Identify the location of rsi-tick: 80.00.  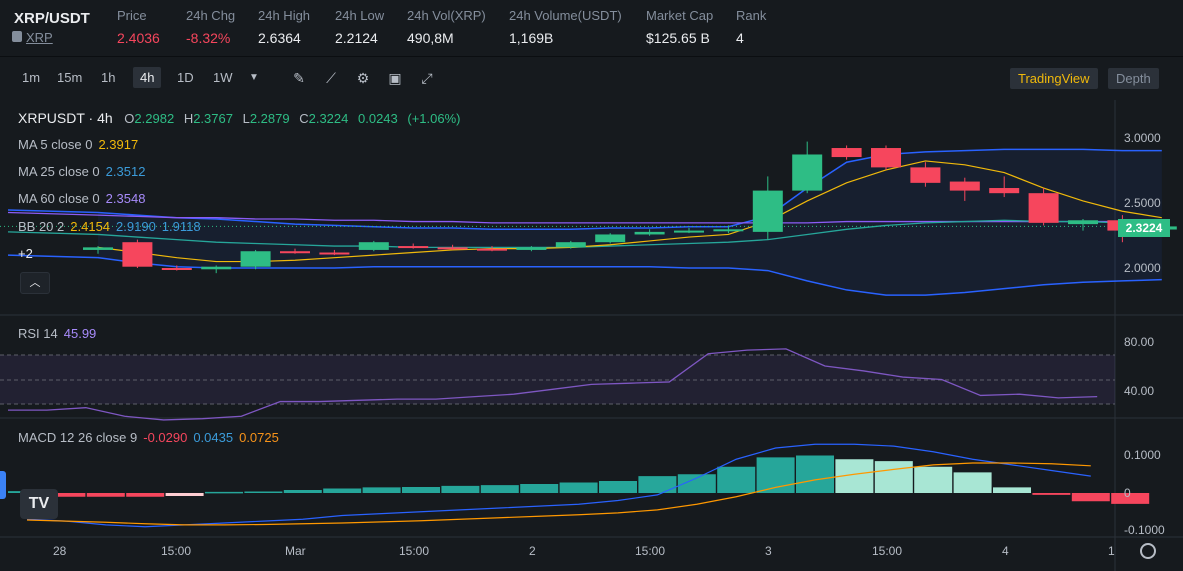
(1139, 342).